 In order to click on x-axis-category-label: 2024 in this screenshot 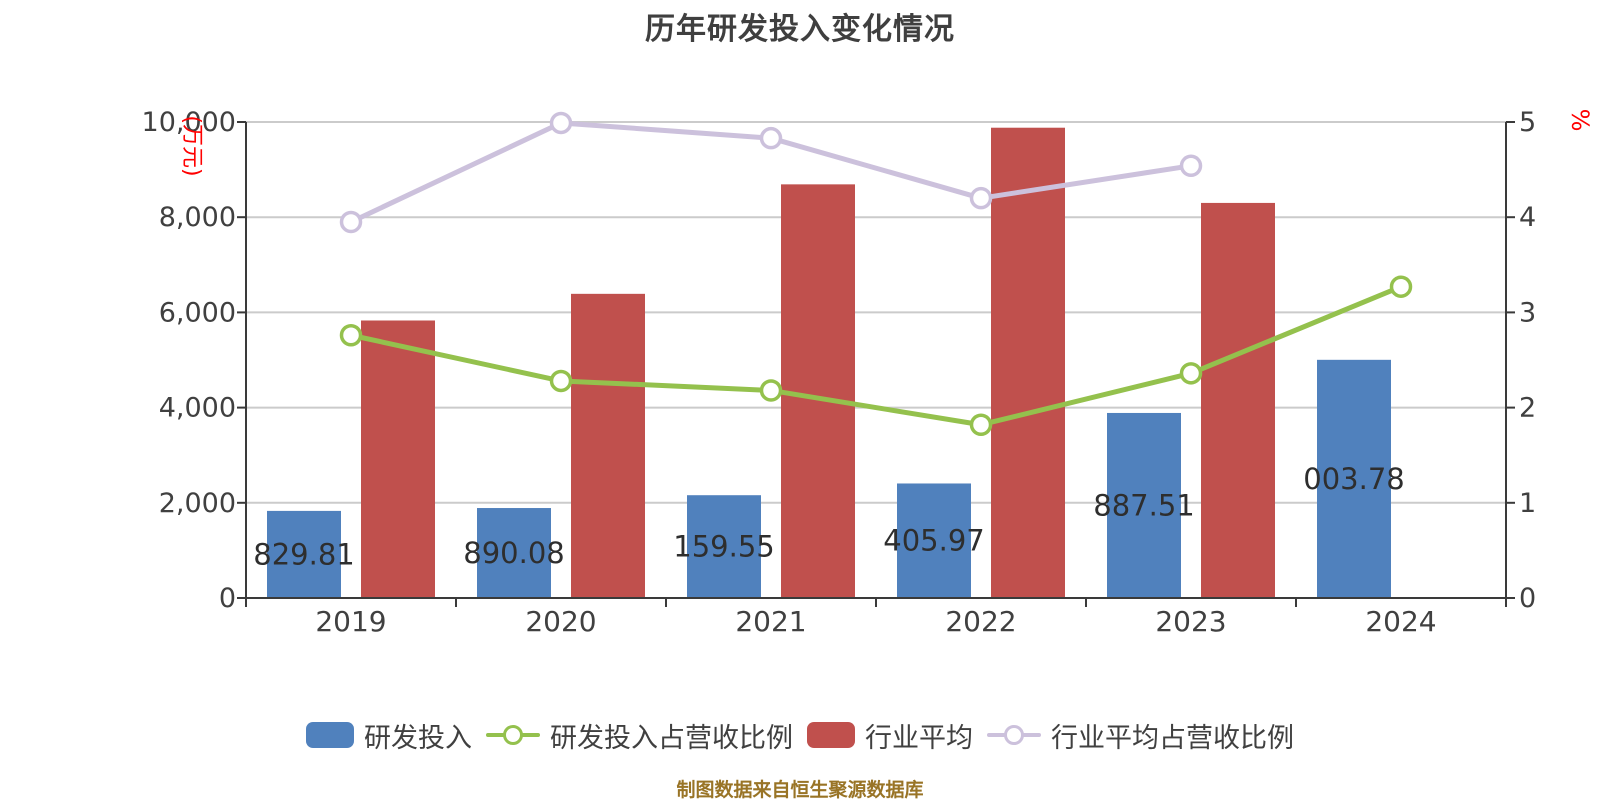, I will do `click(1400, 621)`.